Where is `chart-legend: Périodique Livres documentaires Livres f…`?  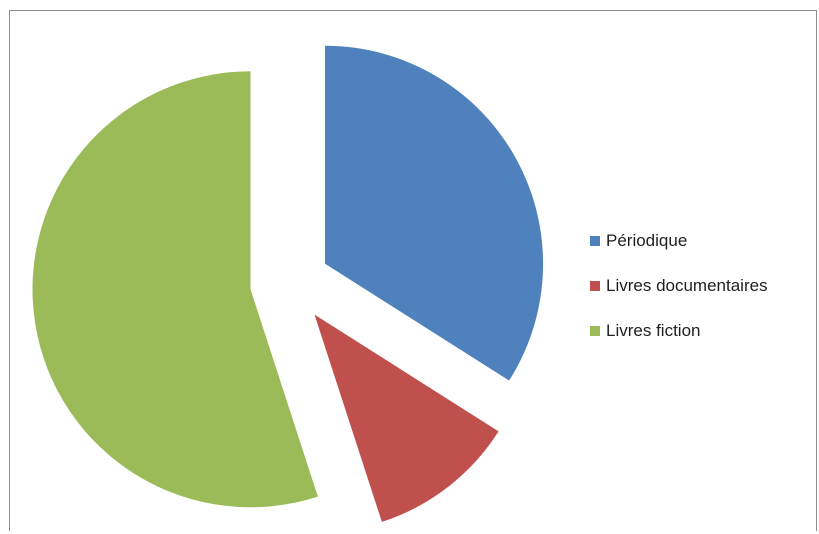
chart-legend: Périodique Livres documentaires Livres f… is located at coordinates (679, 285).